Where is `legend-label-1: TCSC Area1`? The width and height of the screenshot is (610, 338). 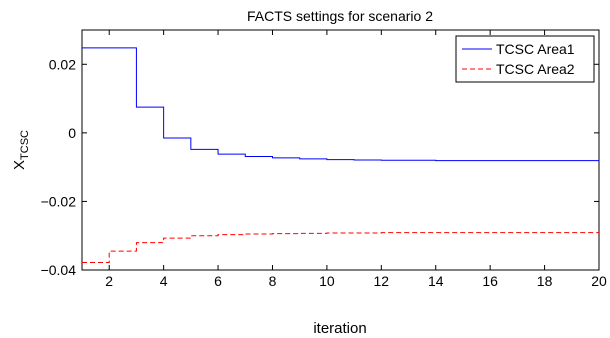 legend-label-1: TCSC Area1 is located at coordinates (535, 49).